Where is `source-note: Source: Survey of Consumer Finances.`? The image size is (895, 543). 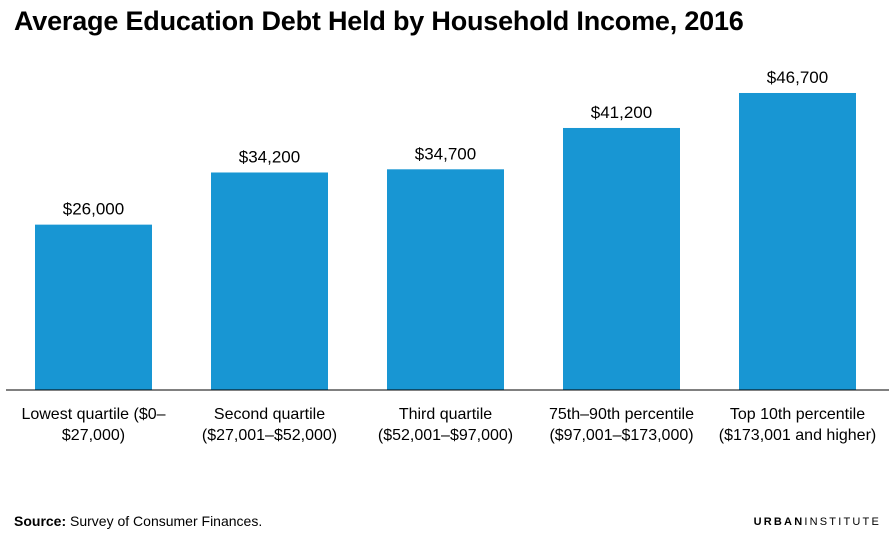 source-note: Source: Survey of Consumer Finances. is located at coordinates (138, 521).